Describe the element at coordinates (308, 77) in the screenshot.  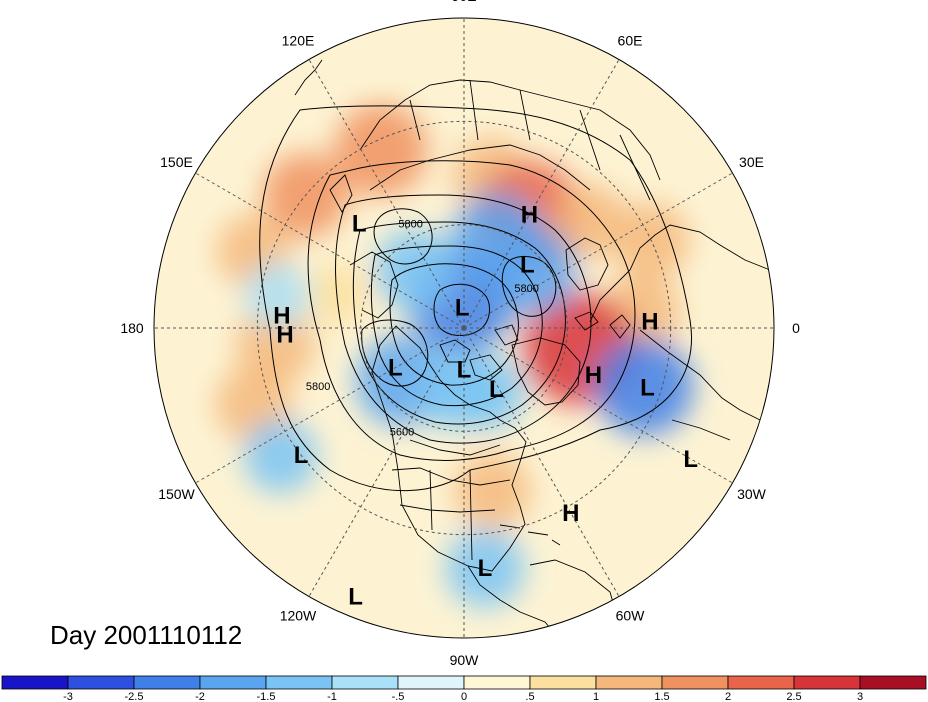
I see `japan` at that location.